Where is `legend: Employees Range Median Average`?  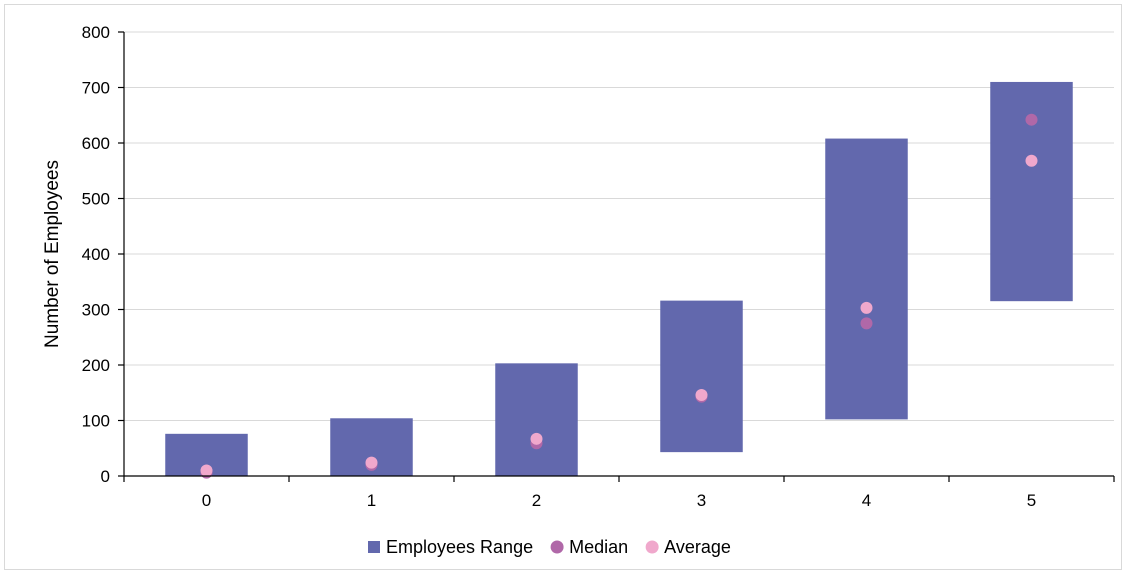
legend: Employees Range Median Average is located at coordinates (549, 547).